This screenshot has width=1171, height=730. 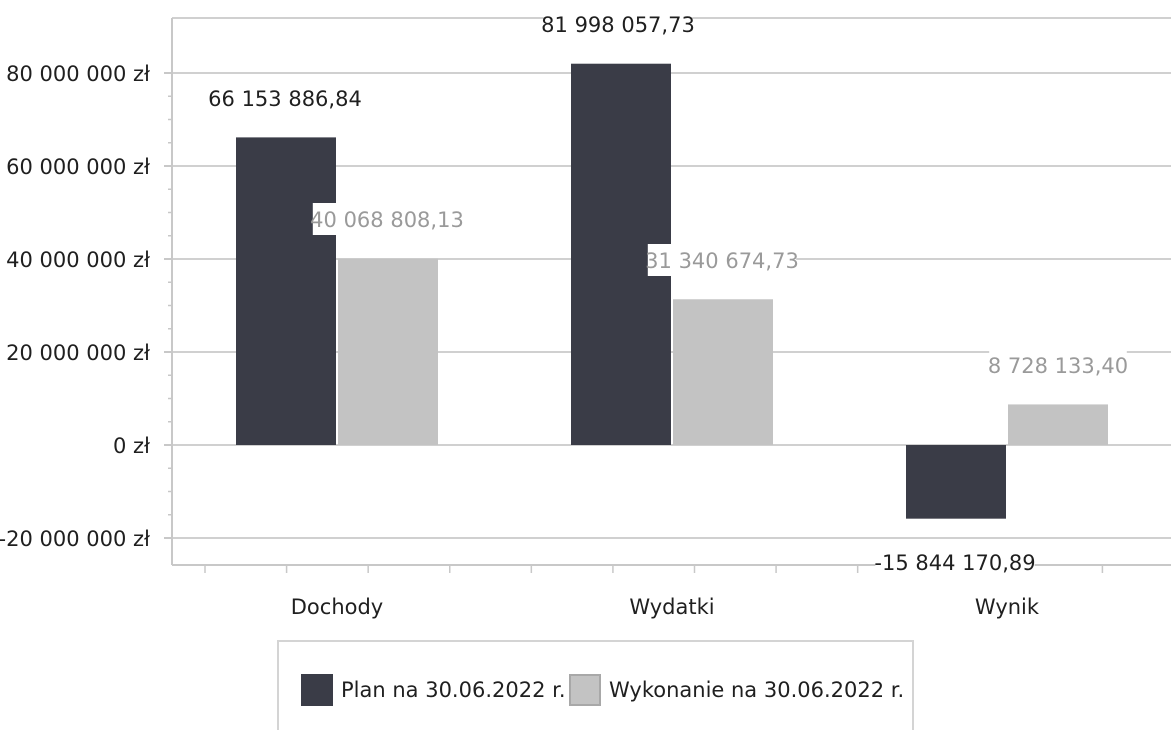 What do you see at coordinates (75, 539) in the screenshot?
I see `y-tick-label: -20 000 000 zł` at bounding box center [75, 539].